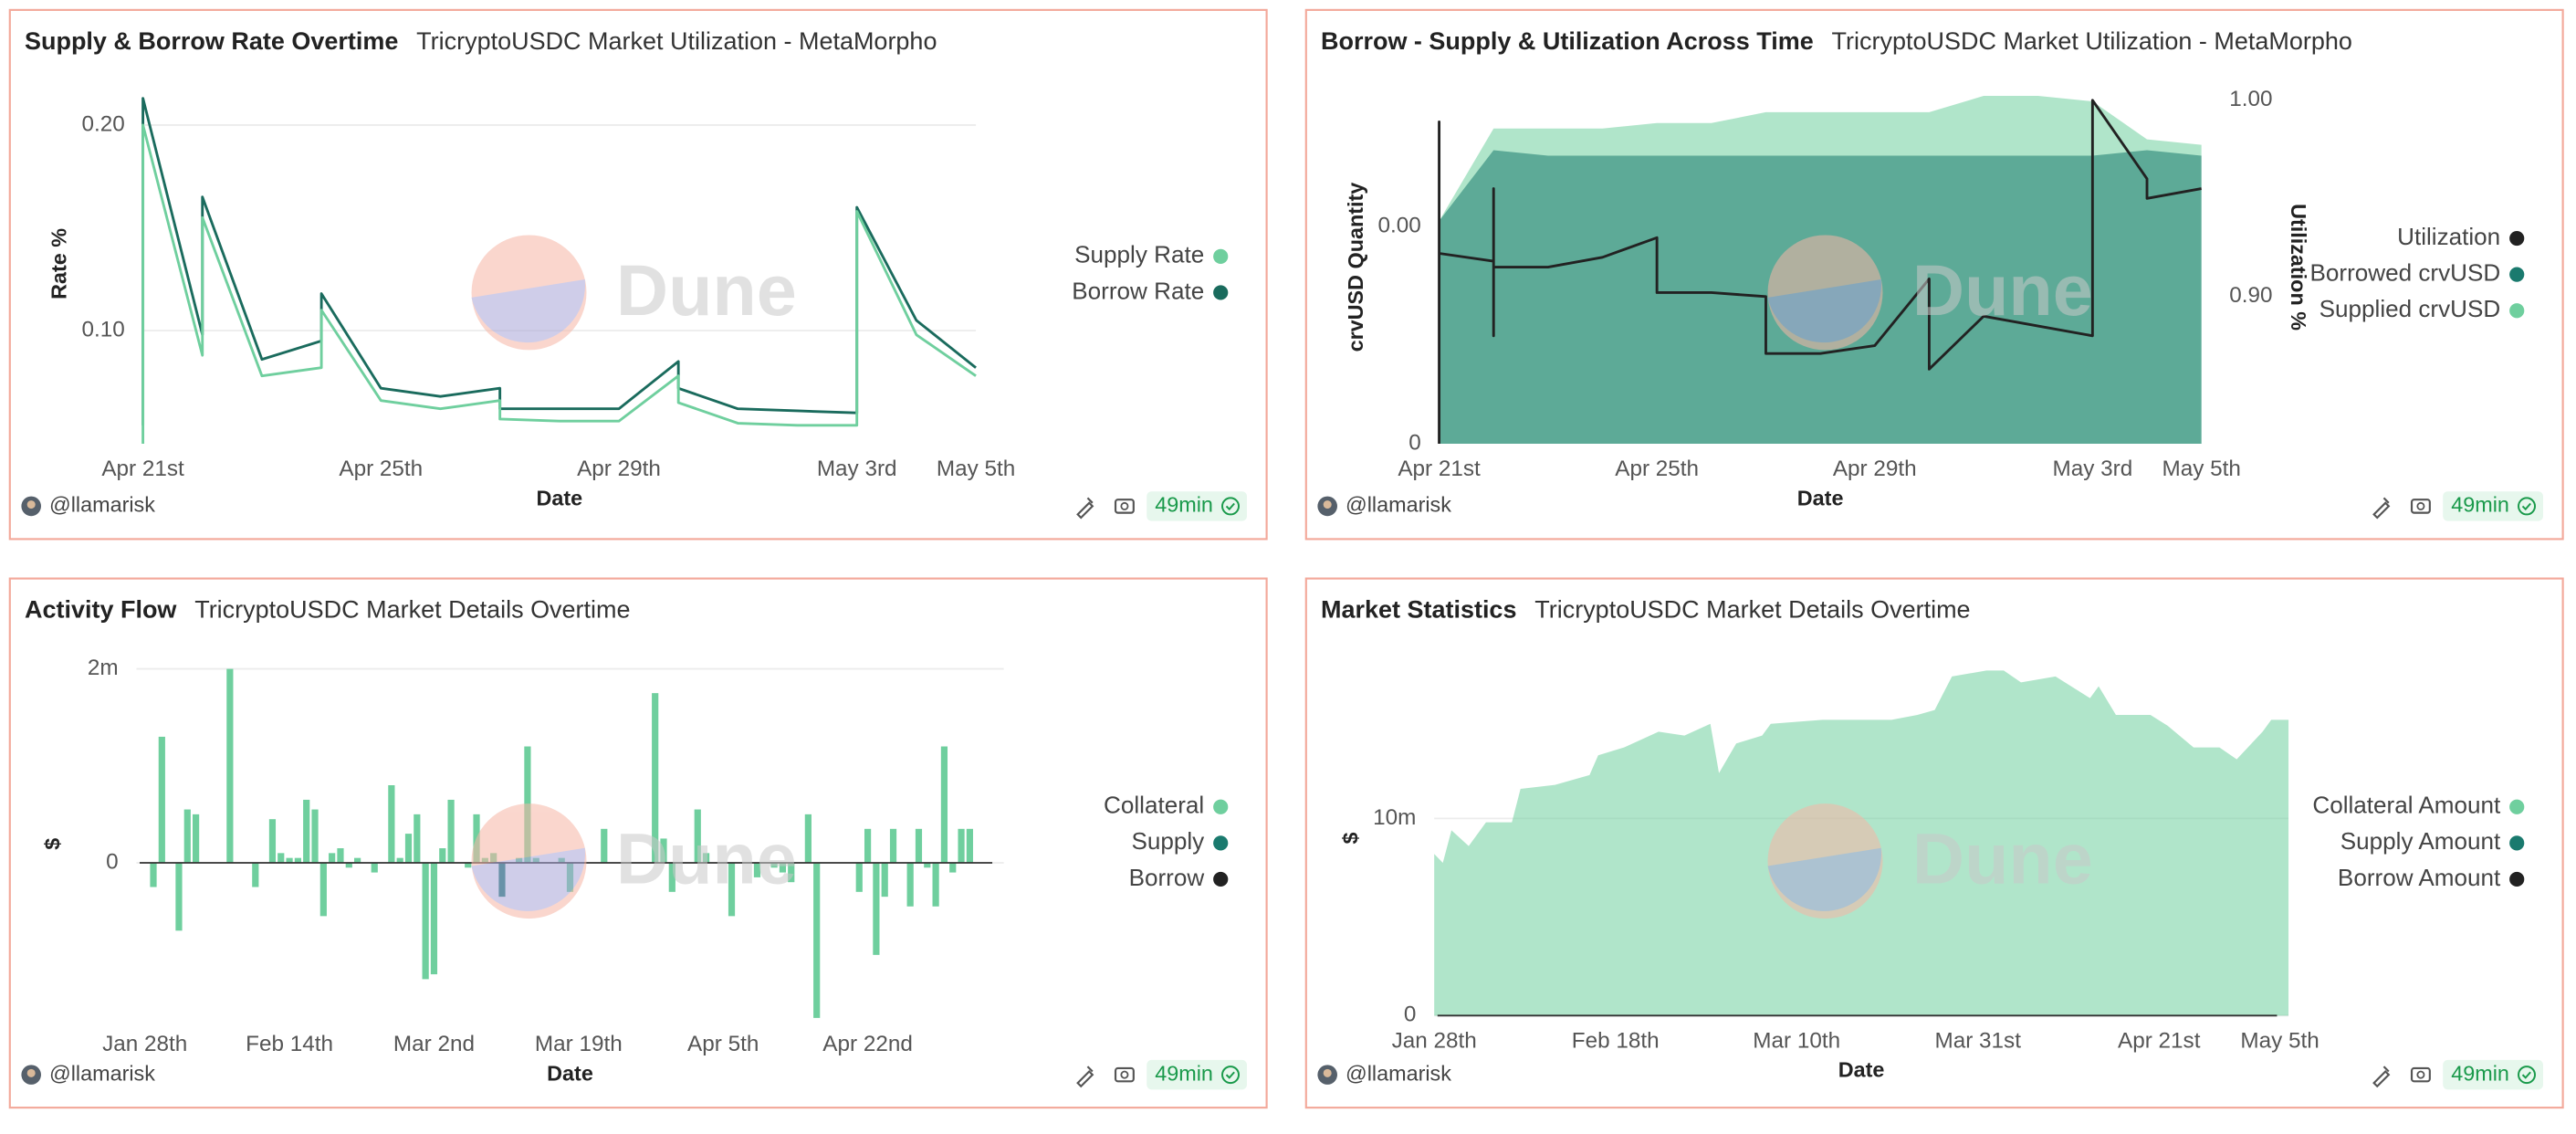 The image size is (2576, 1134). I want to click on y-axis-title: Rate %, so click(59, 263).